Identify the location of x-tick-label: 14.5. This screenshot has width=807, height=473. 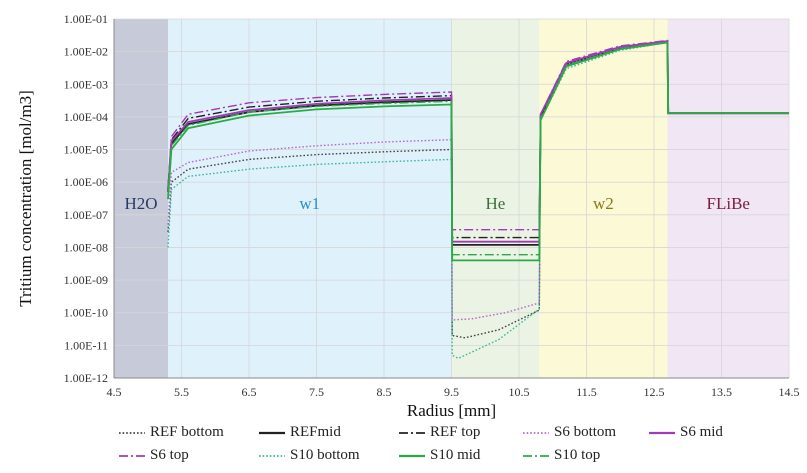
(789, 392).